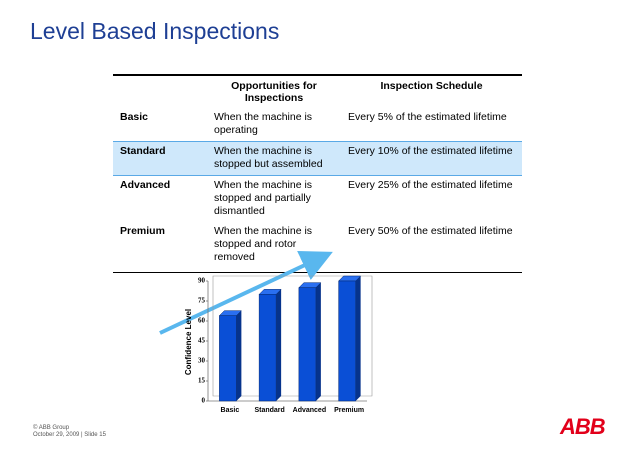  I want to click on cell: Basic, so click(134, 117).